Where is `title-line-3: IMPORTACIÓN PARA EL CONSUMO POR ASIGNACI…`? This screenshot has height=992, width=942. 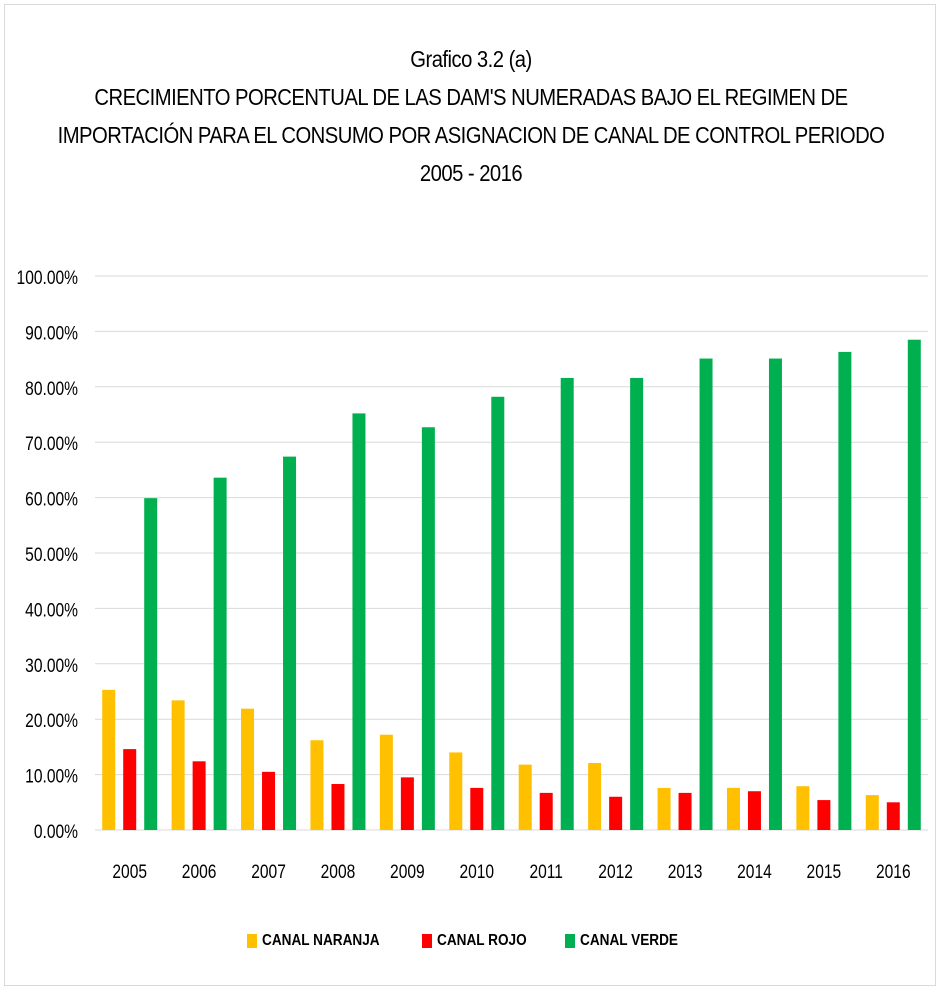
title-line-3: IMPORTACIÓN PARA EL CONSUMO POR ASIGNACI… is located at coordinates (471, 135).